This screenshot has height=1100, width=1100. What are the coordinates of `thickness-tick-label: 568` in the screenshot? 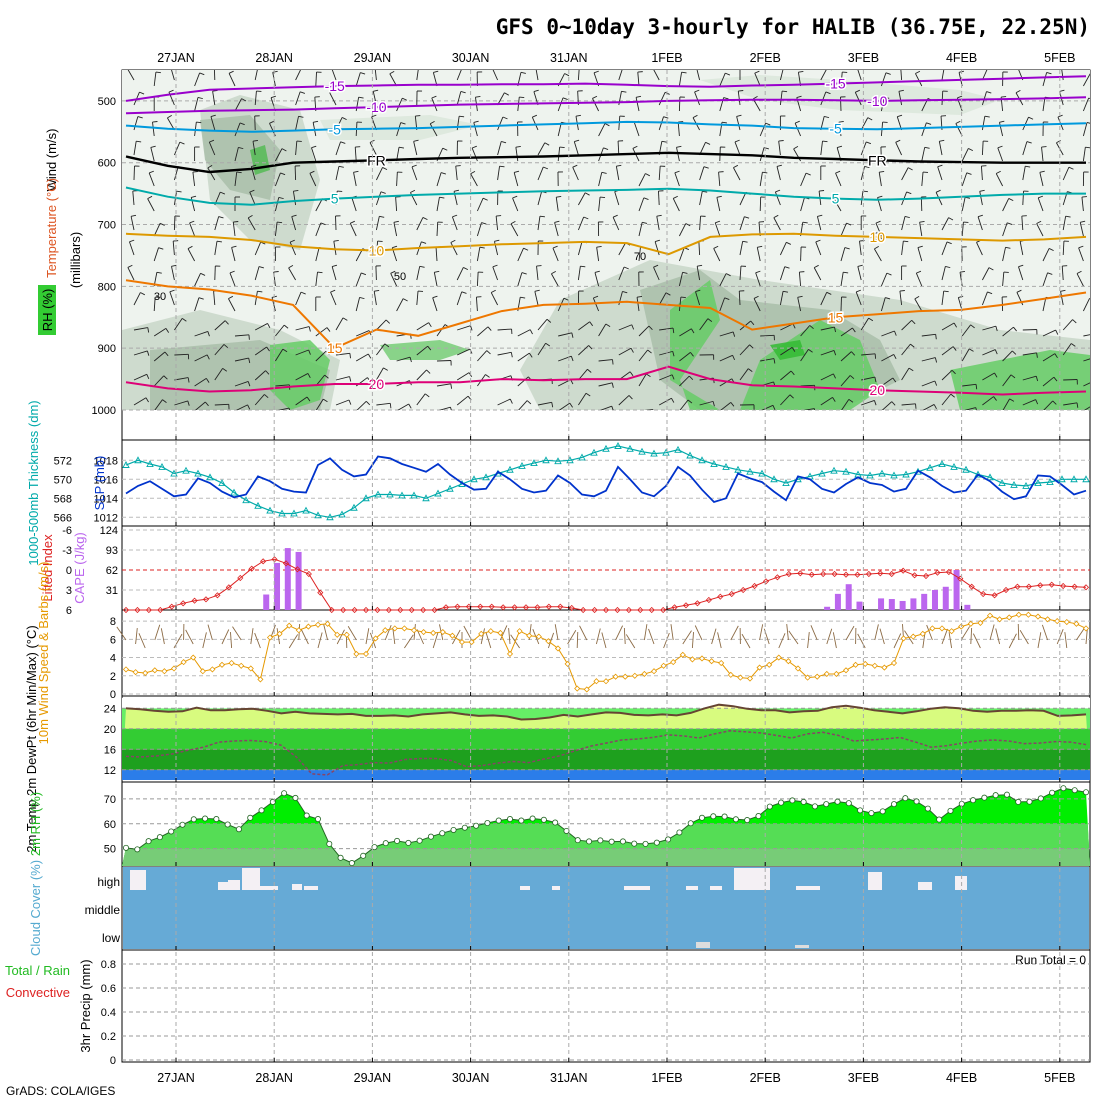 It's located at (63, 499).